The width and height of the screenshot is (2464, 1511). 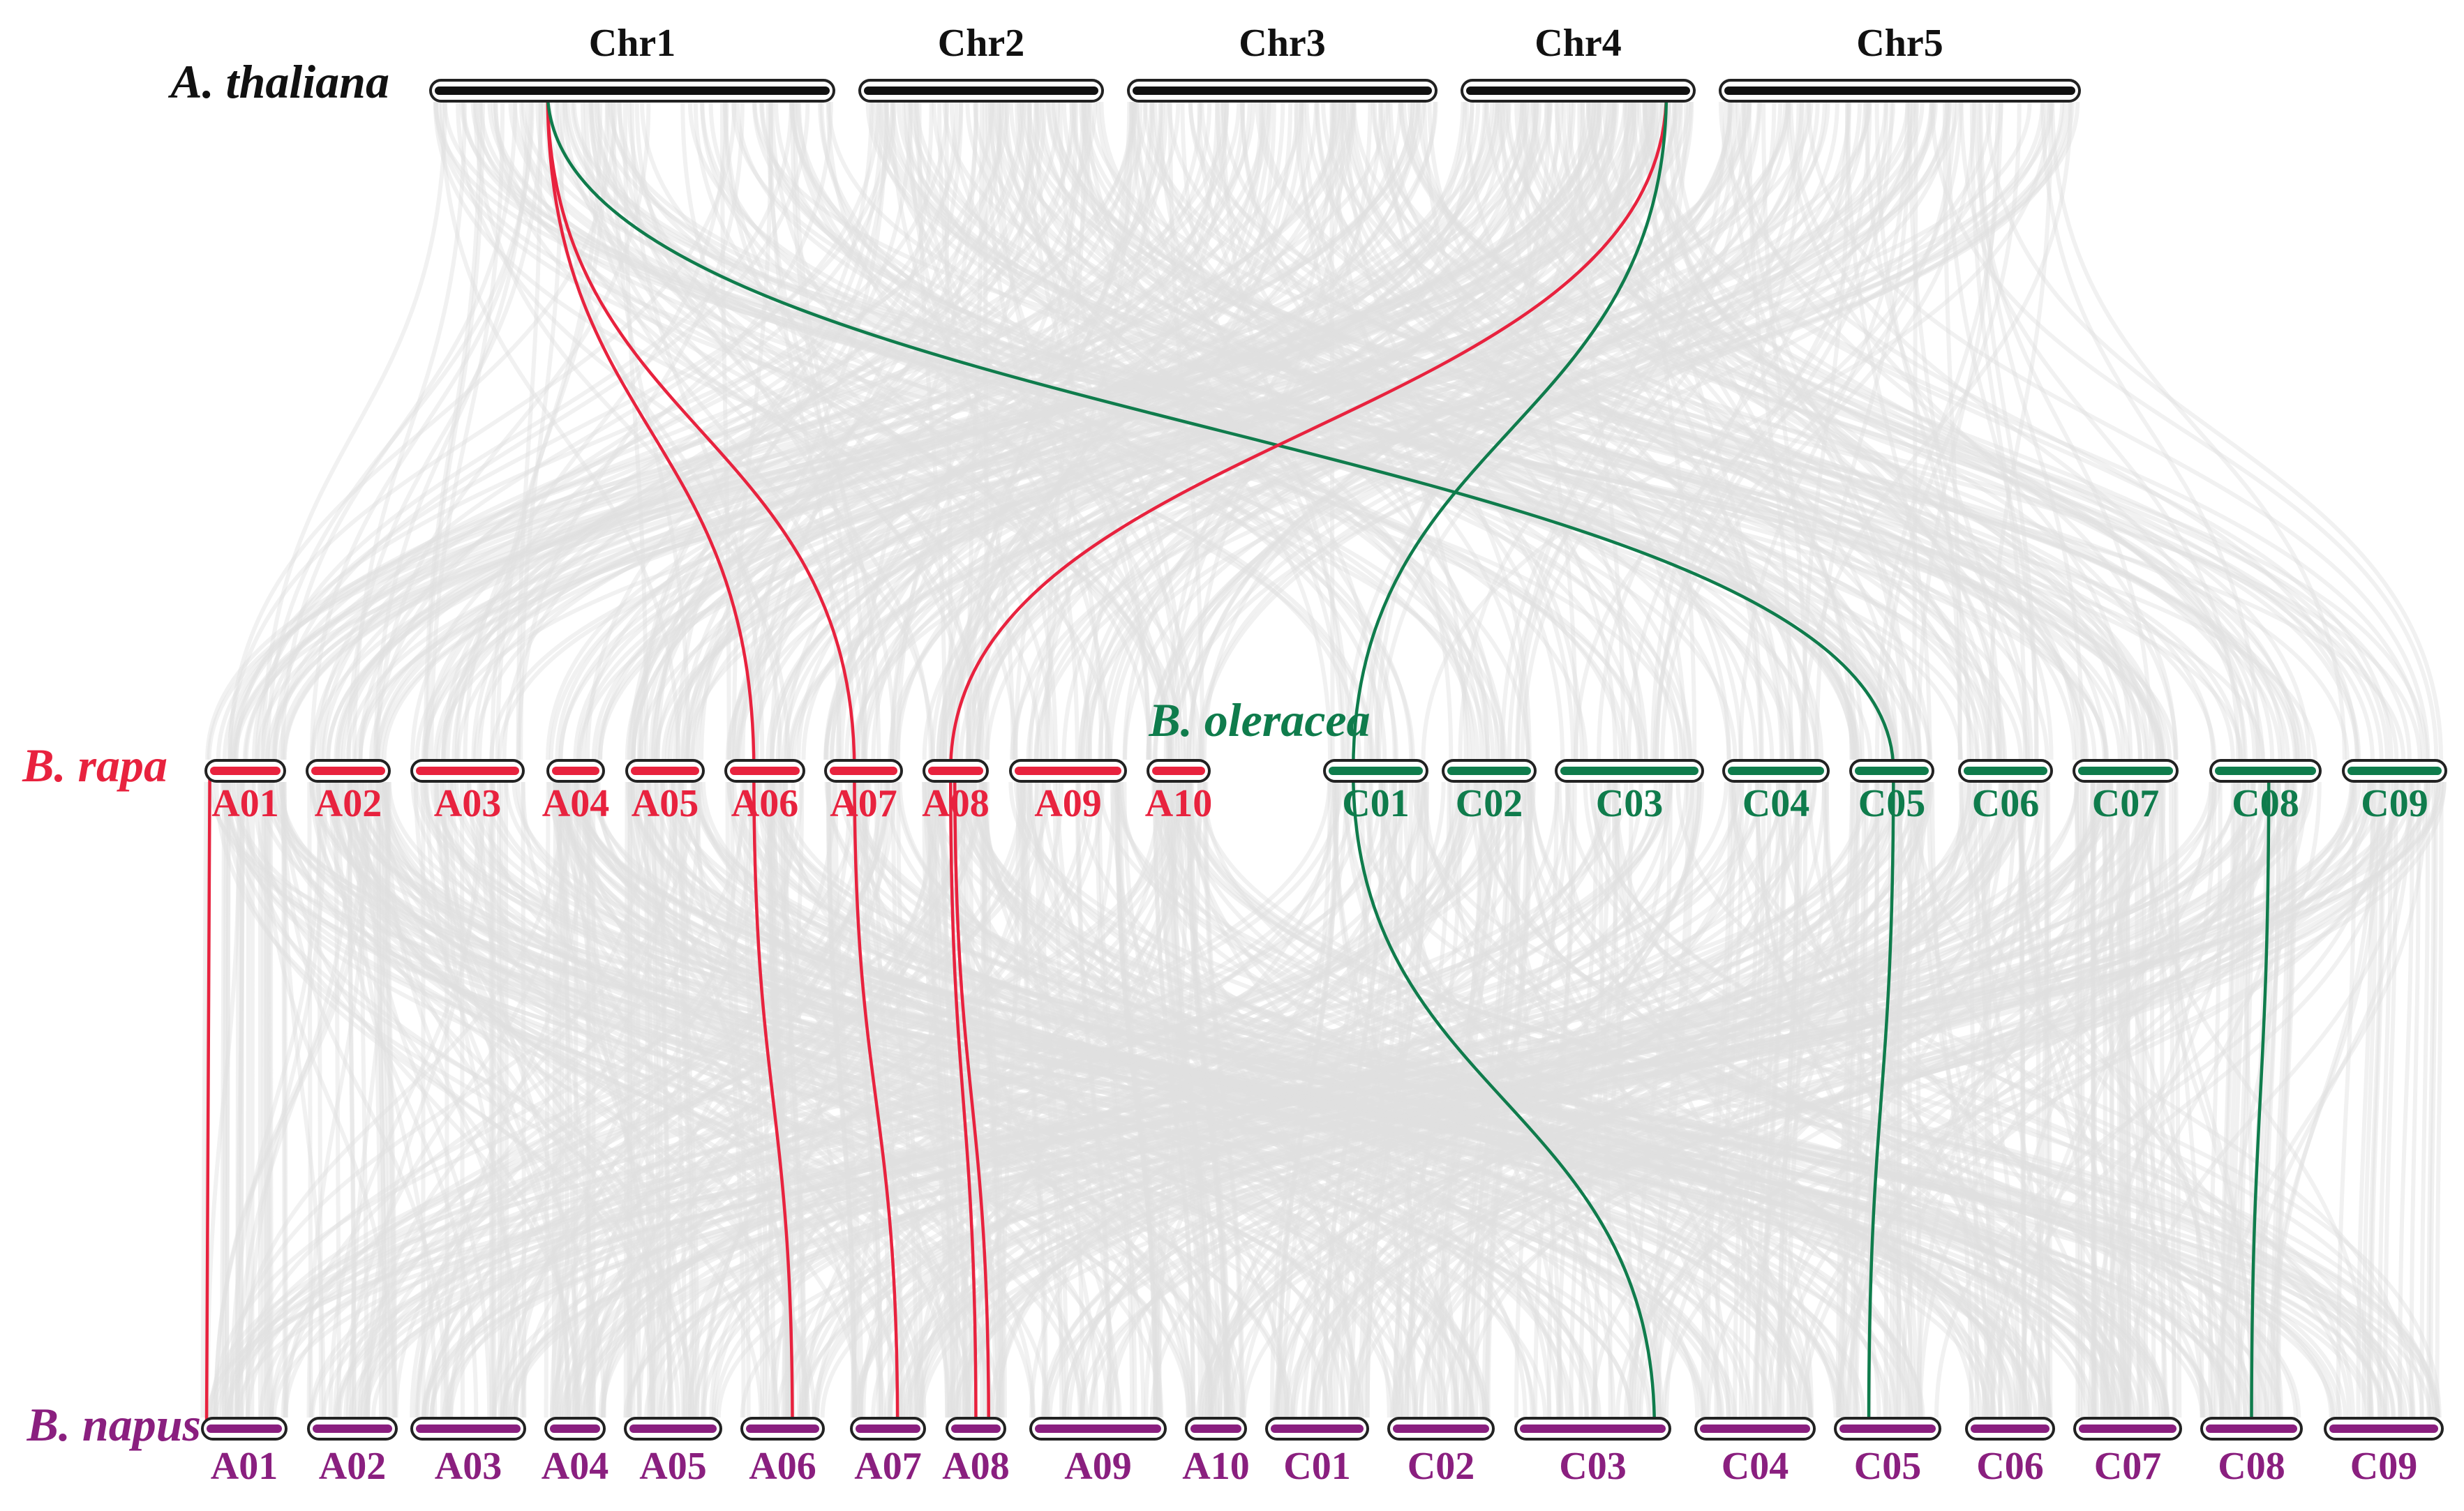 What do you see at coordinates (2383, 1428) in the screenshot?
I see `napus-chromosome-fill-C09` at bounding box center [2383, 1428].